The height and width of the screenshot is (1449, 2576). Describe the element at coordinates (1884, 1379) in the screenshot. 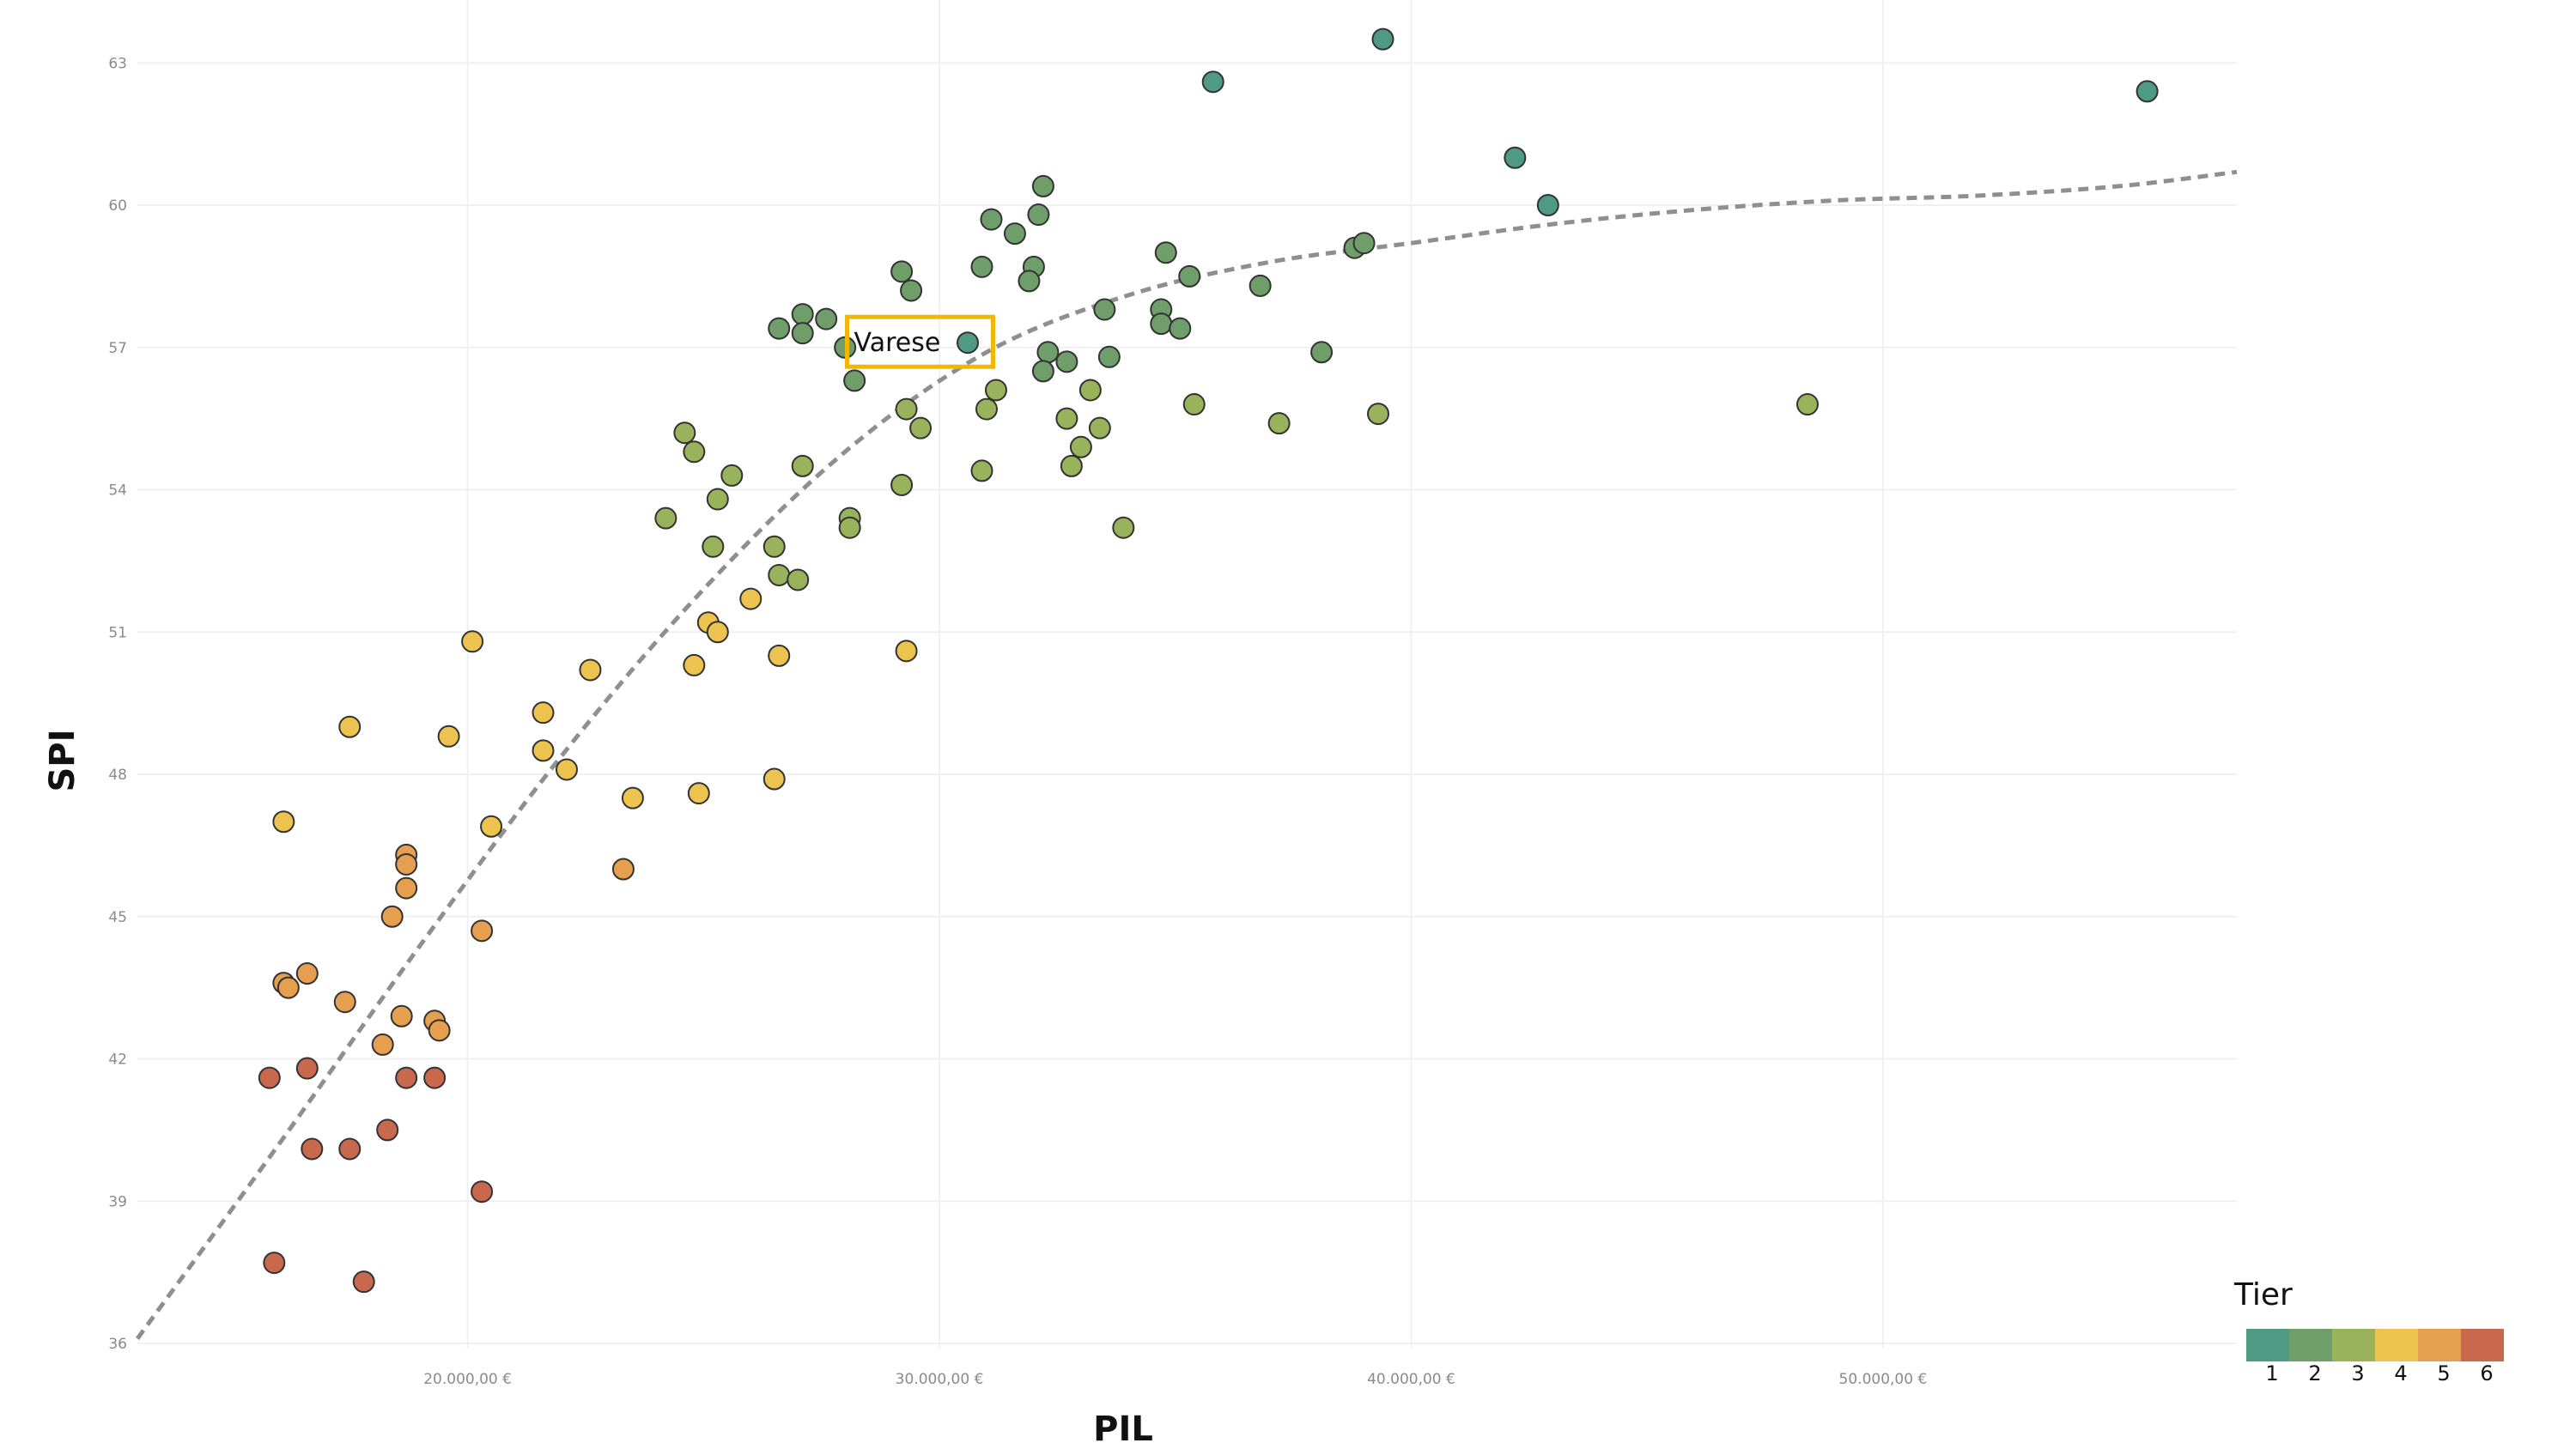

I see `x-tick-label: 50.000,00 €` at that location.